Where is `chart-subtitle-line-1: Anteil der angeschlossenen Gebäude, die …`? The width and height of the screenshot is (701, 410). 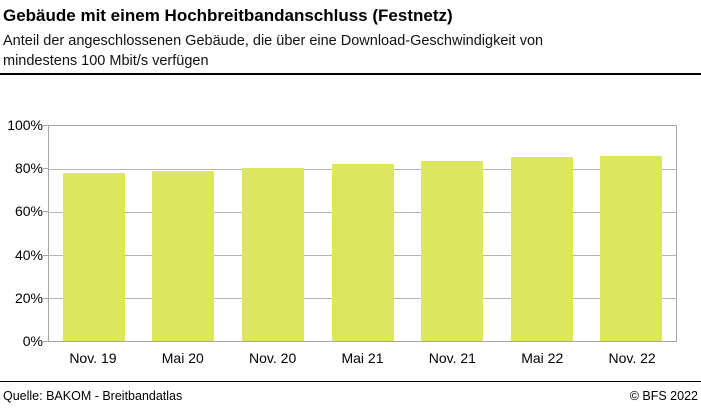 chart-subtitle-line-1: Anteil der angeschlossenen Gebäude, die … is located at coordinates (273, 41).